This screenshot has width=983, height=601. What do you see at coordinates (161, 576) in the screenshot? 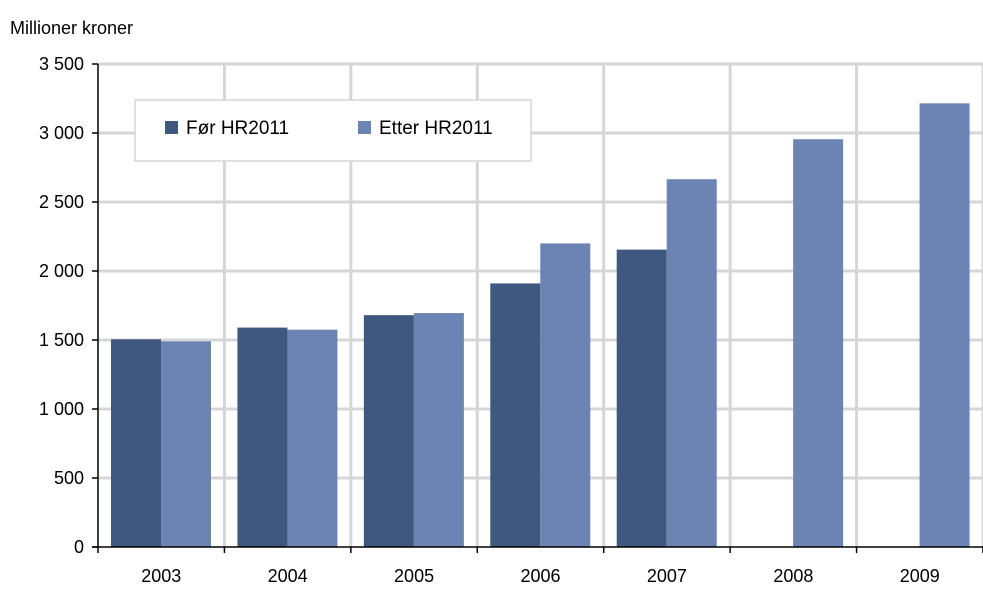
I see `x-tick-label: 2003` at bounding box center [161, 576].